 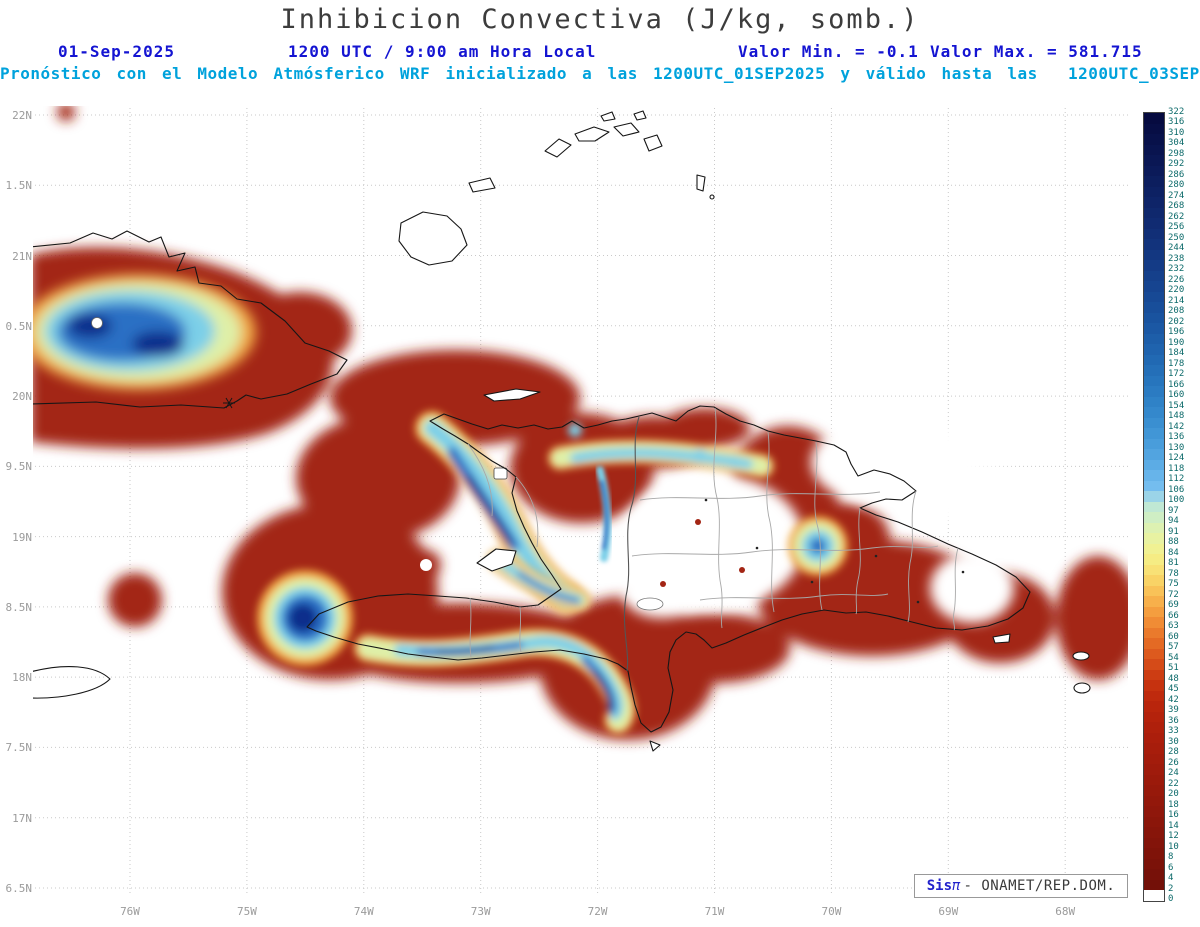 What do you see at coordinates (818, 546) in the screenshot?
I see `east-curl-max` at bounding box center [818, 546].